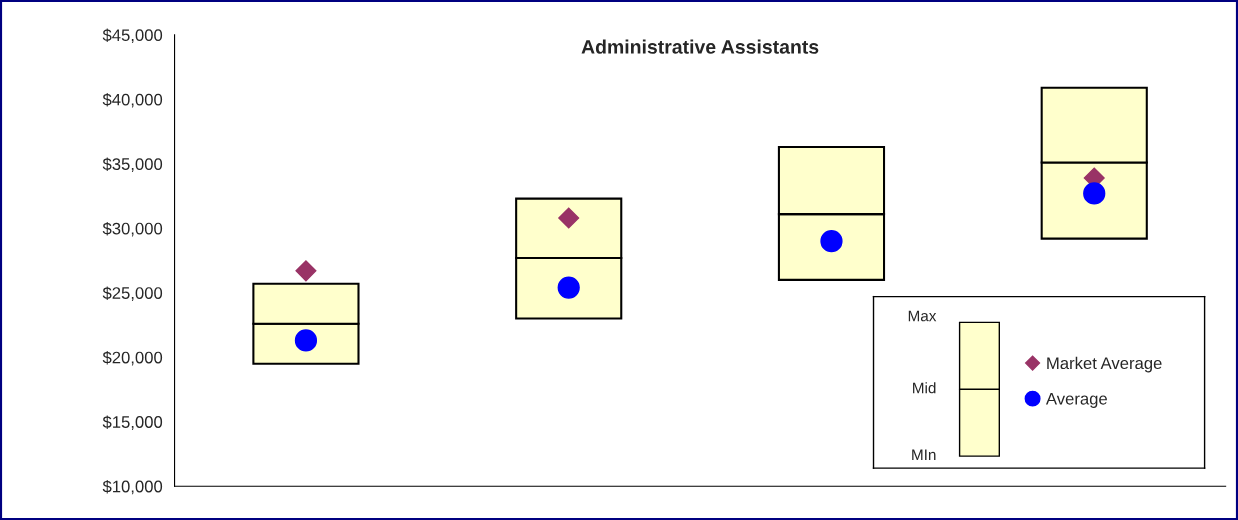 This screenshot has width=1238, height=520. I want to click on y-tick-label: $20,000, so click(132, 358).